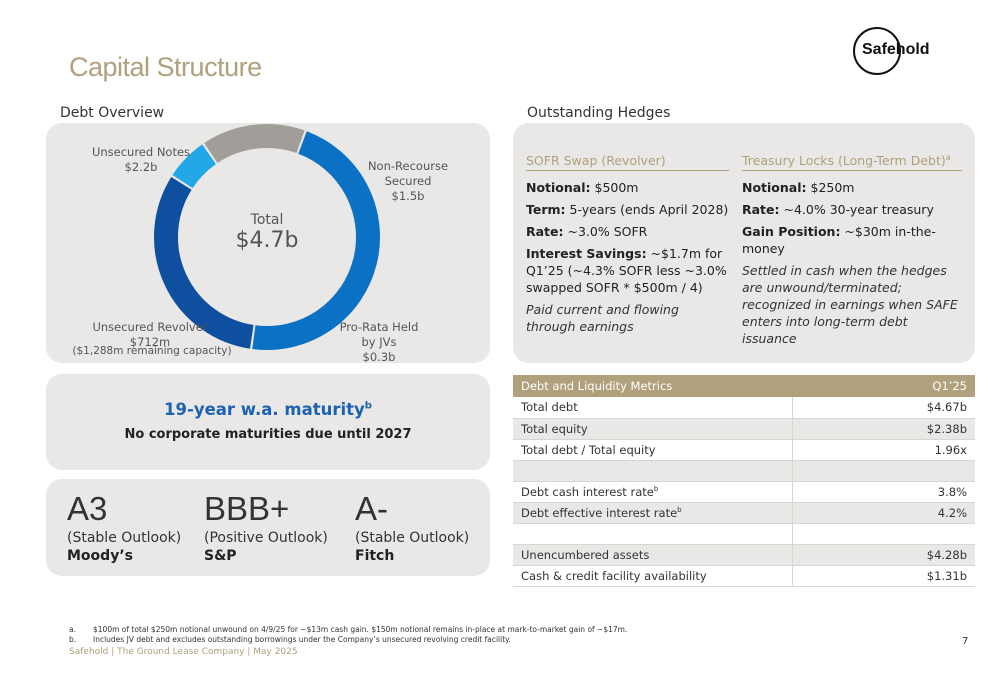  I want to click on metric-label: Total debt, so click(652, 408).